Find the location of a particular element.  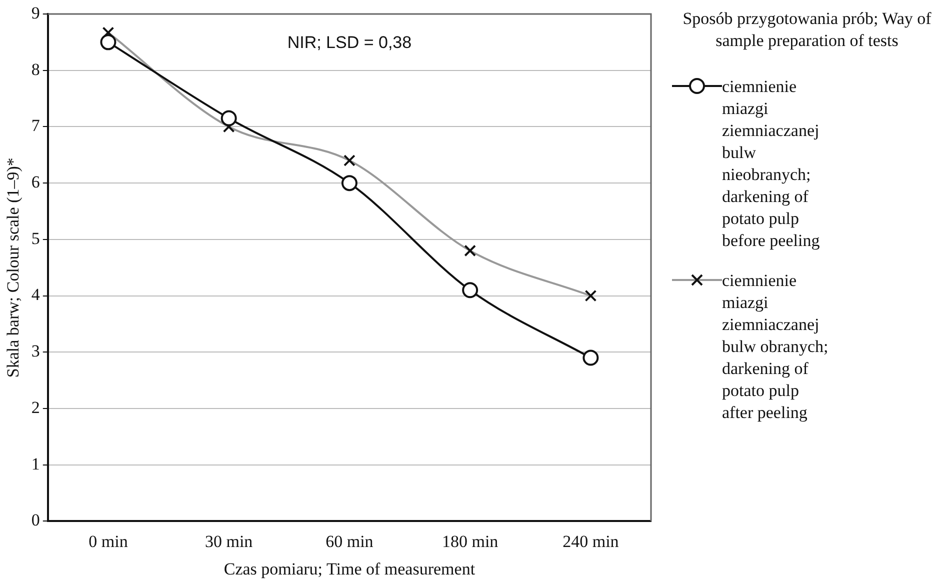

x-tick-label: 240 min is located at coordinates (591, 541).